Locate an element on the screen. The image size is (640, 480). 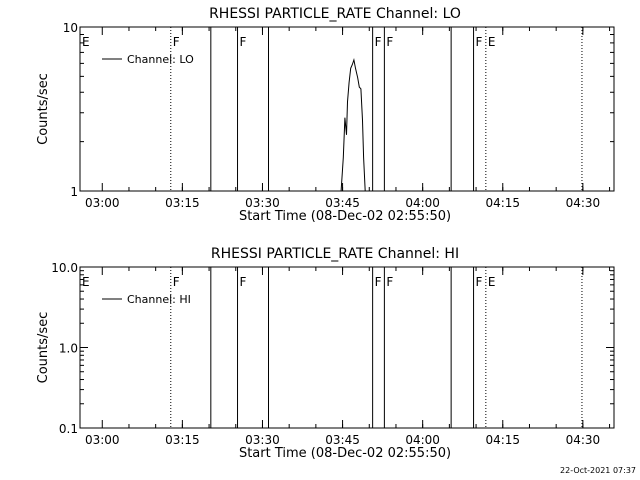
panel-2-chart-title: RHESSI PARTICLE_RATE Channel: HI is located at coordinates (335, 254).